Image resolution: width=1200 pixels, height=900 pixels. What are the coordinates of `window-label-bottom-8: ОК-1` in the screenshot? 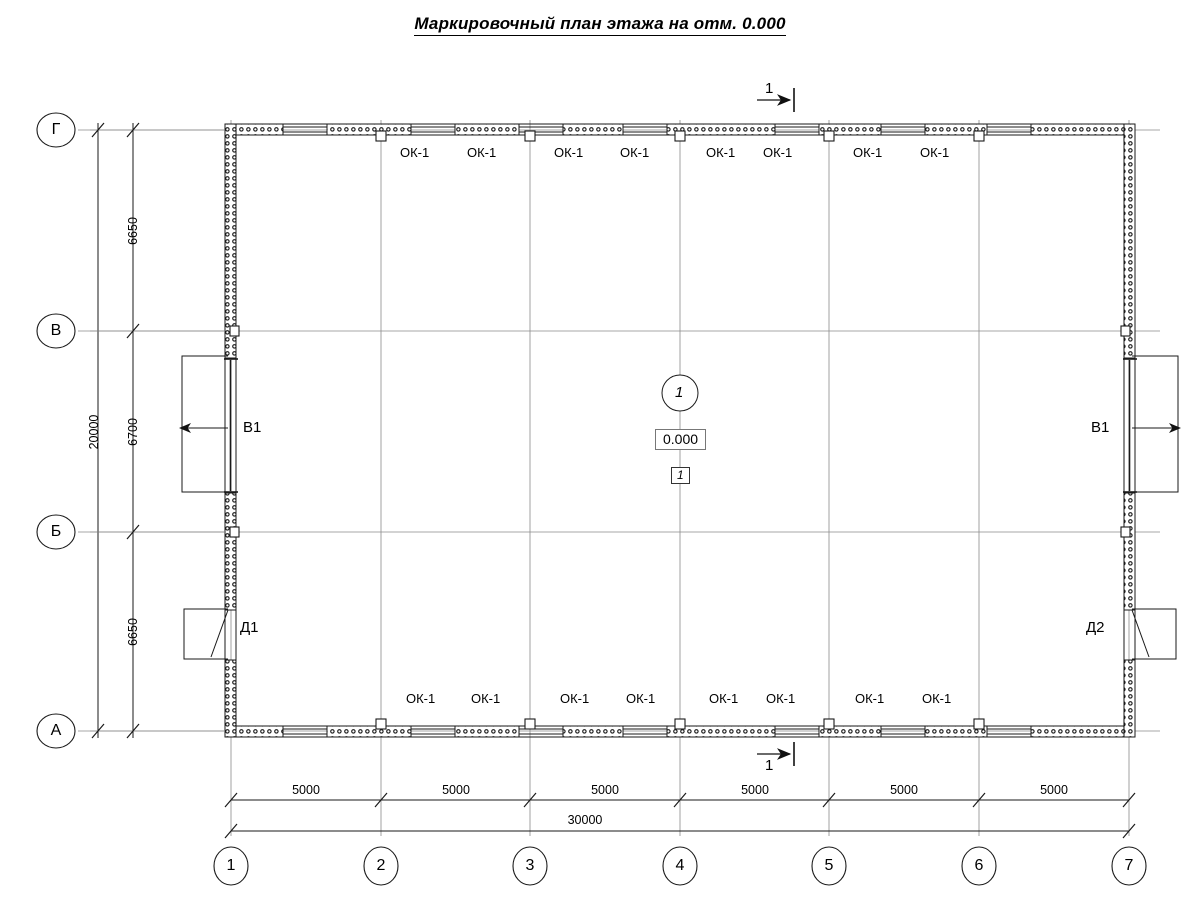 It's located at (937, 698).